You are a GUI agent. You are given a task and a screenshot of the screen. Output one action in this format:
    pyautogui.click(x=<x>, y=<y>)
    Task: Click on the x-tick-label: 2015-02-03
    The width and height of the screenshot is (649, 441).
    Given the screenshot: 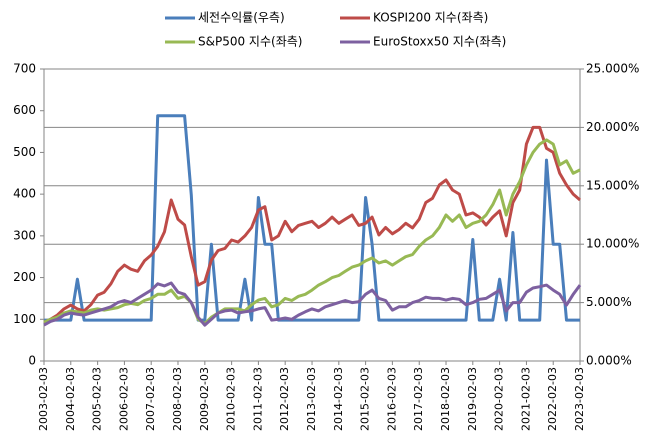 What is the action you would take?
    pyautogui.click(x=365, y=399)
    